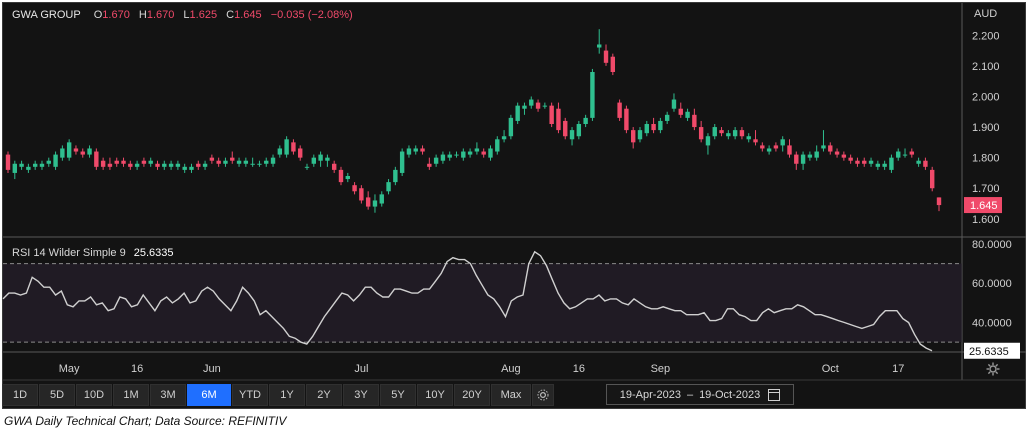  Describe the element at coordinates (989, 352) in the screenshot. I see `rsi-last-label: 25.6335` at that location.